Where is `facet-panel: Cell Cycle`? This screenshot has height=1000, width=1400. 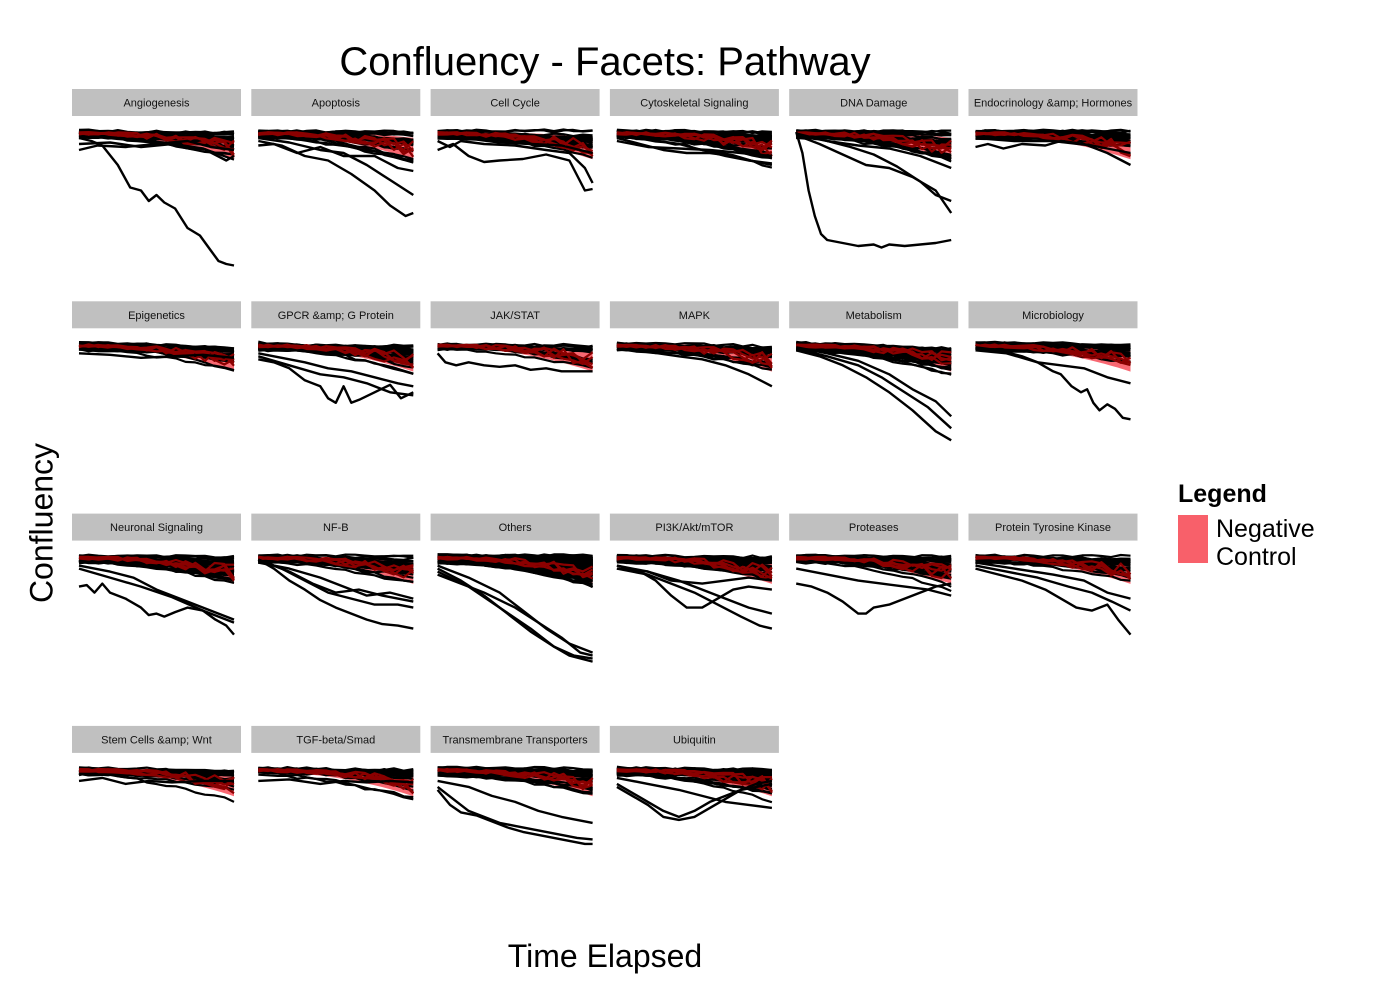
facet-panel: Cell Cycle is located at coordinates (515, 140).